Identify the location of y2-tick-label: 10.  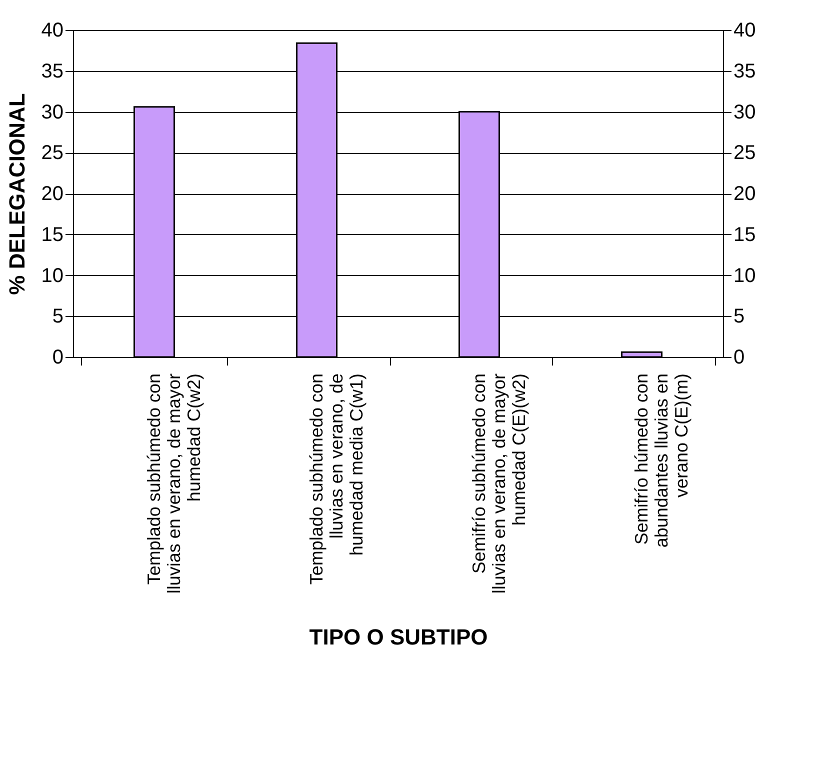
(745, 275).